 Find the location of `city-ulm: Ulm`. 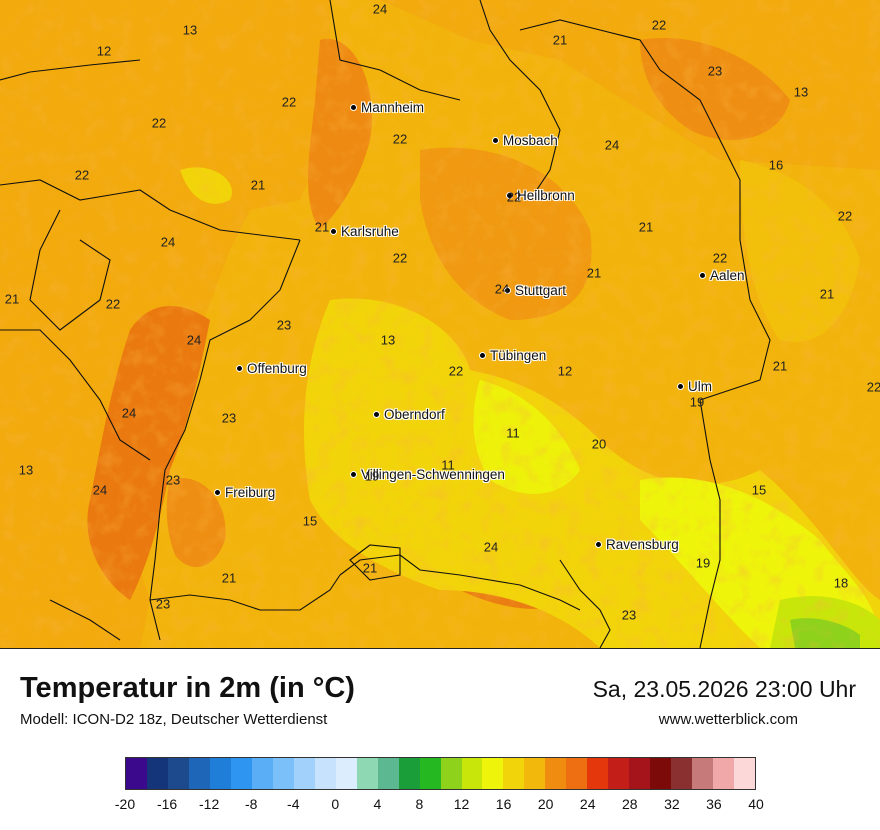

city-ulm: Ulm is located at coordinates (694, 386).